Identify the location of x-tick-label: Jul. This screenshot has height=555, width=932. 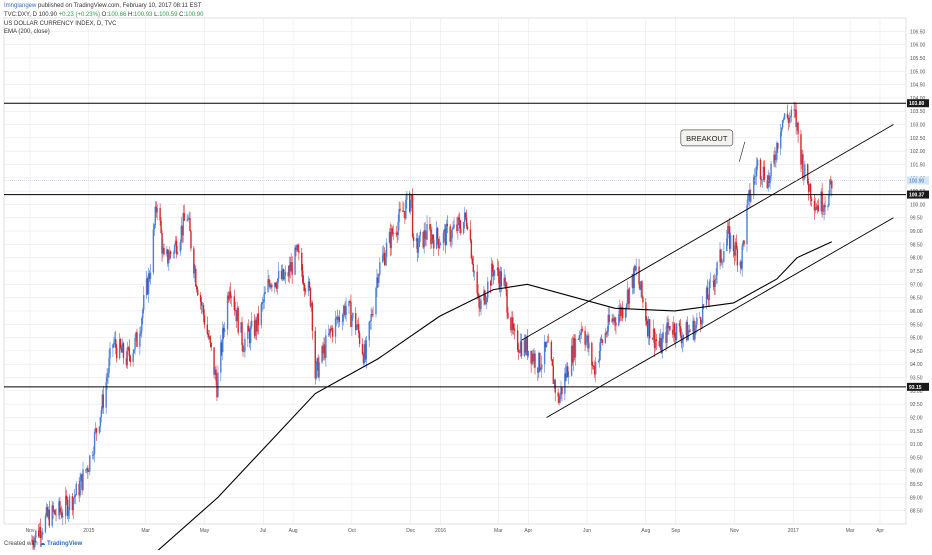
(263, 531).